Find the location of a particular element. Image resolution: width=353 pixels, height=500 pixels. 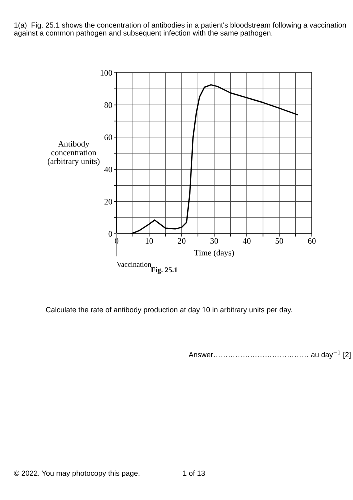

y-tick-label: 60 is located at coordinates (108, 137).